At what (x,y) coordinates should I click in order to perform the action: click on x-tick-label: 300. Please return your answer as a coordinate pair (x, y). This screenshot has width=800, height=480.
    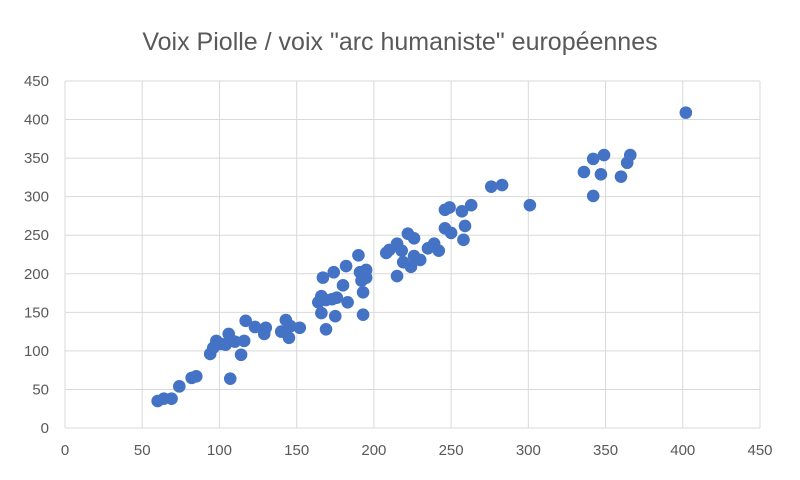
    Looking at the image, I should click on (528, 450).